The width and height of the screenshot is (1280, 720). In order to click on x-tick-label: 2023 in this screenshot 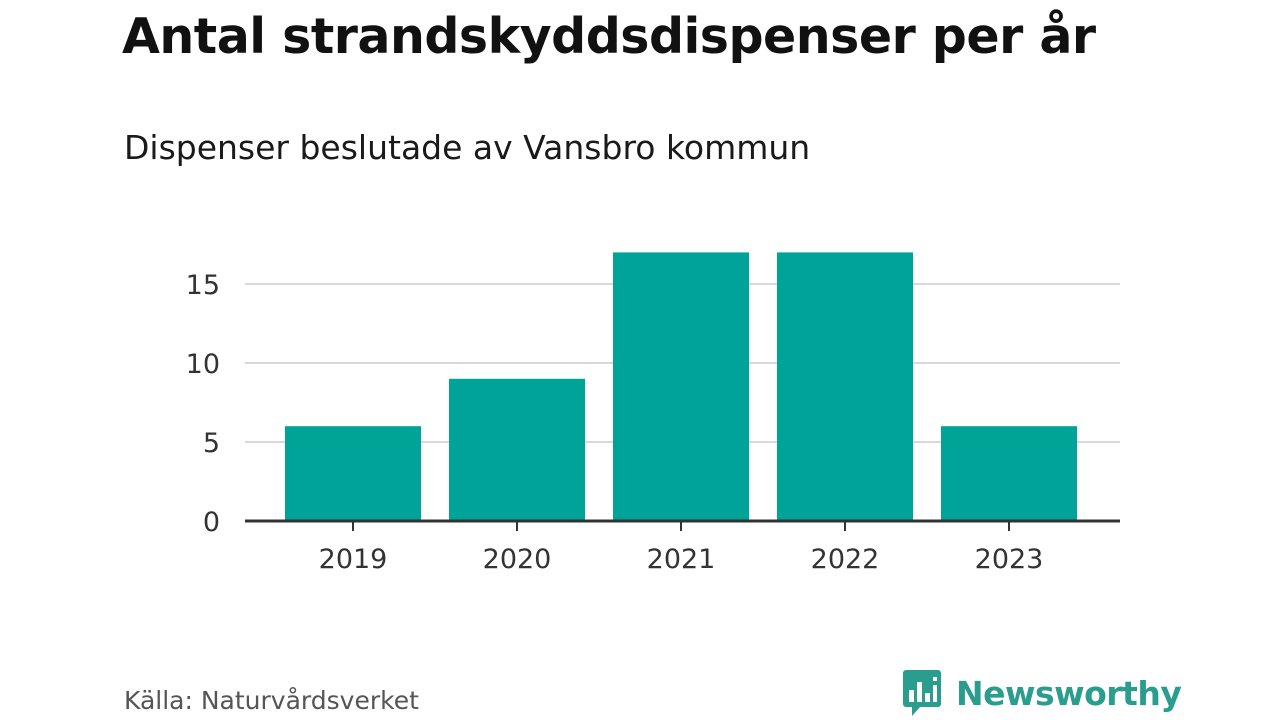, I will do `click(1009, 559)`.